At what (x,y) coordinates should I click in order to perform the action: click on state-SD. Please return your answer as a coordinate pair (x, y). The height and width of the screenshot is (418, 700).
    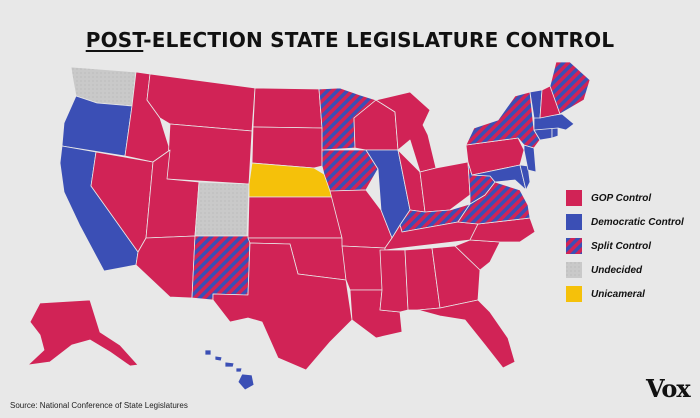
    Looking at the image, I should click on (287, 147).